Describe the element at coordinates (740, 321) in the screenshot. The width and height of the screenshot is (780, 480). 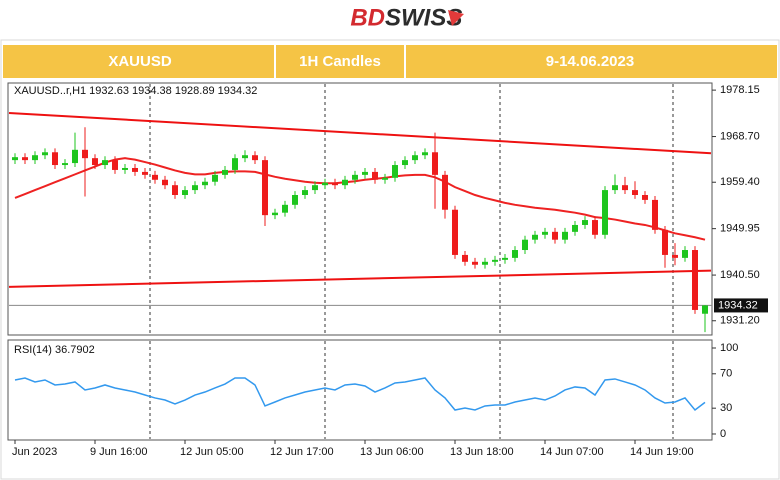
I see `y-tick-label: 1931.20` at that location.